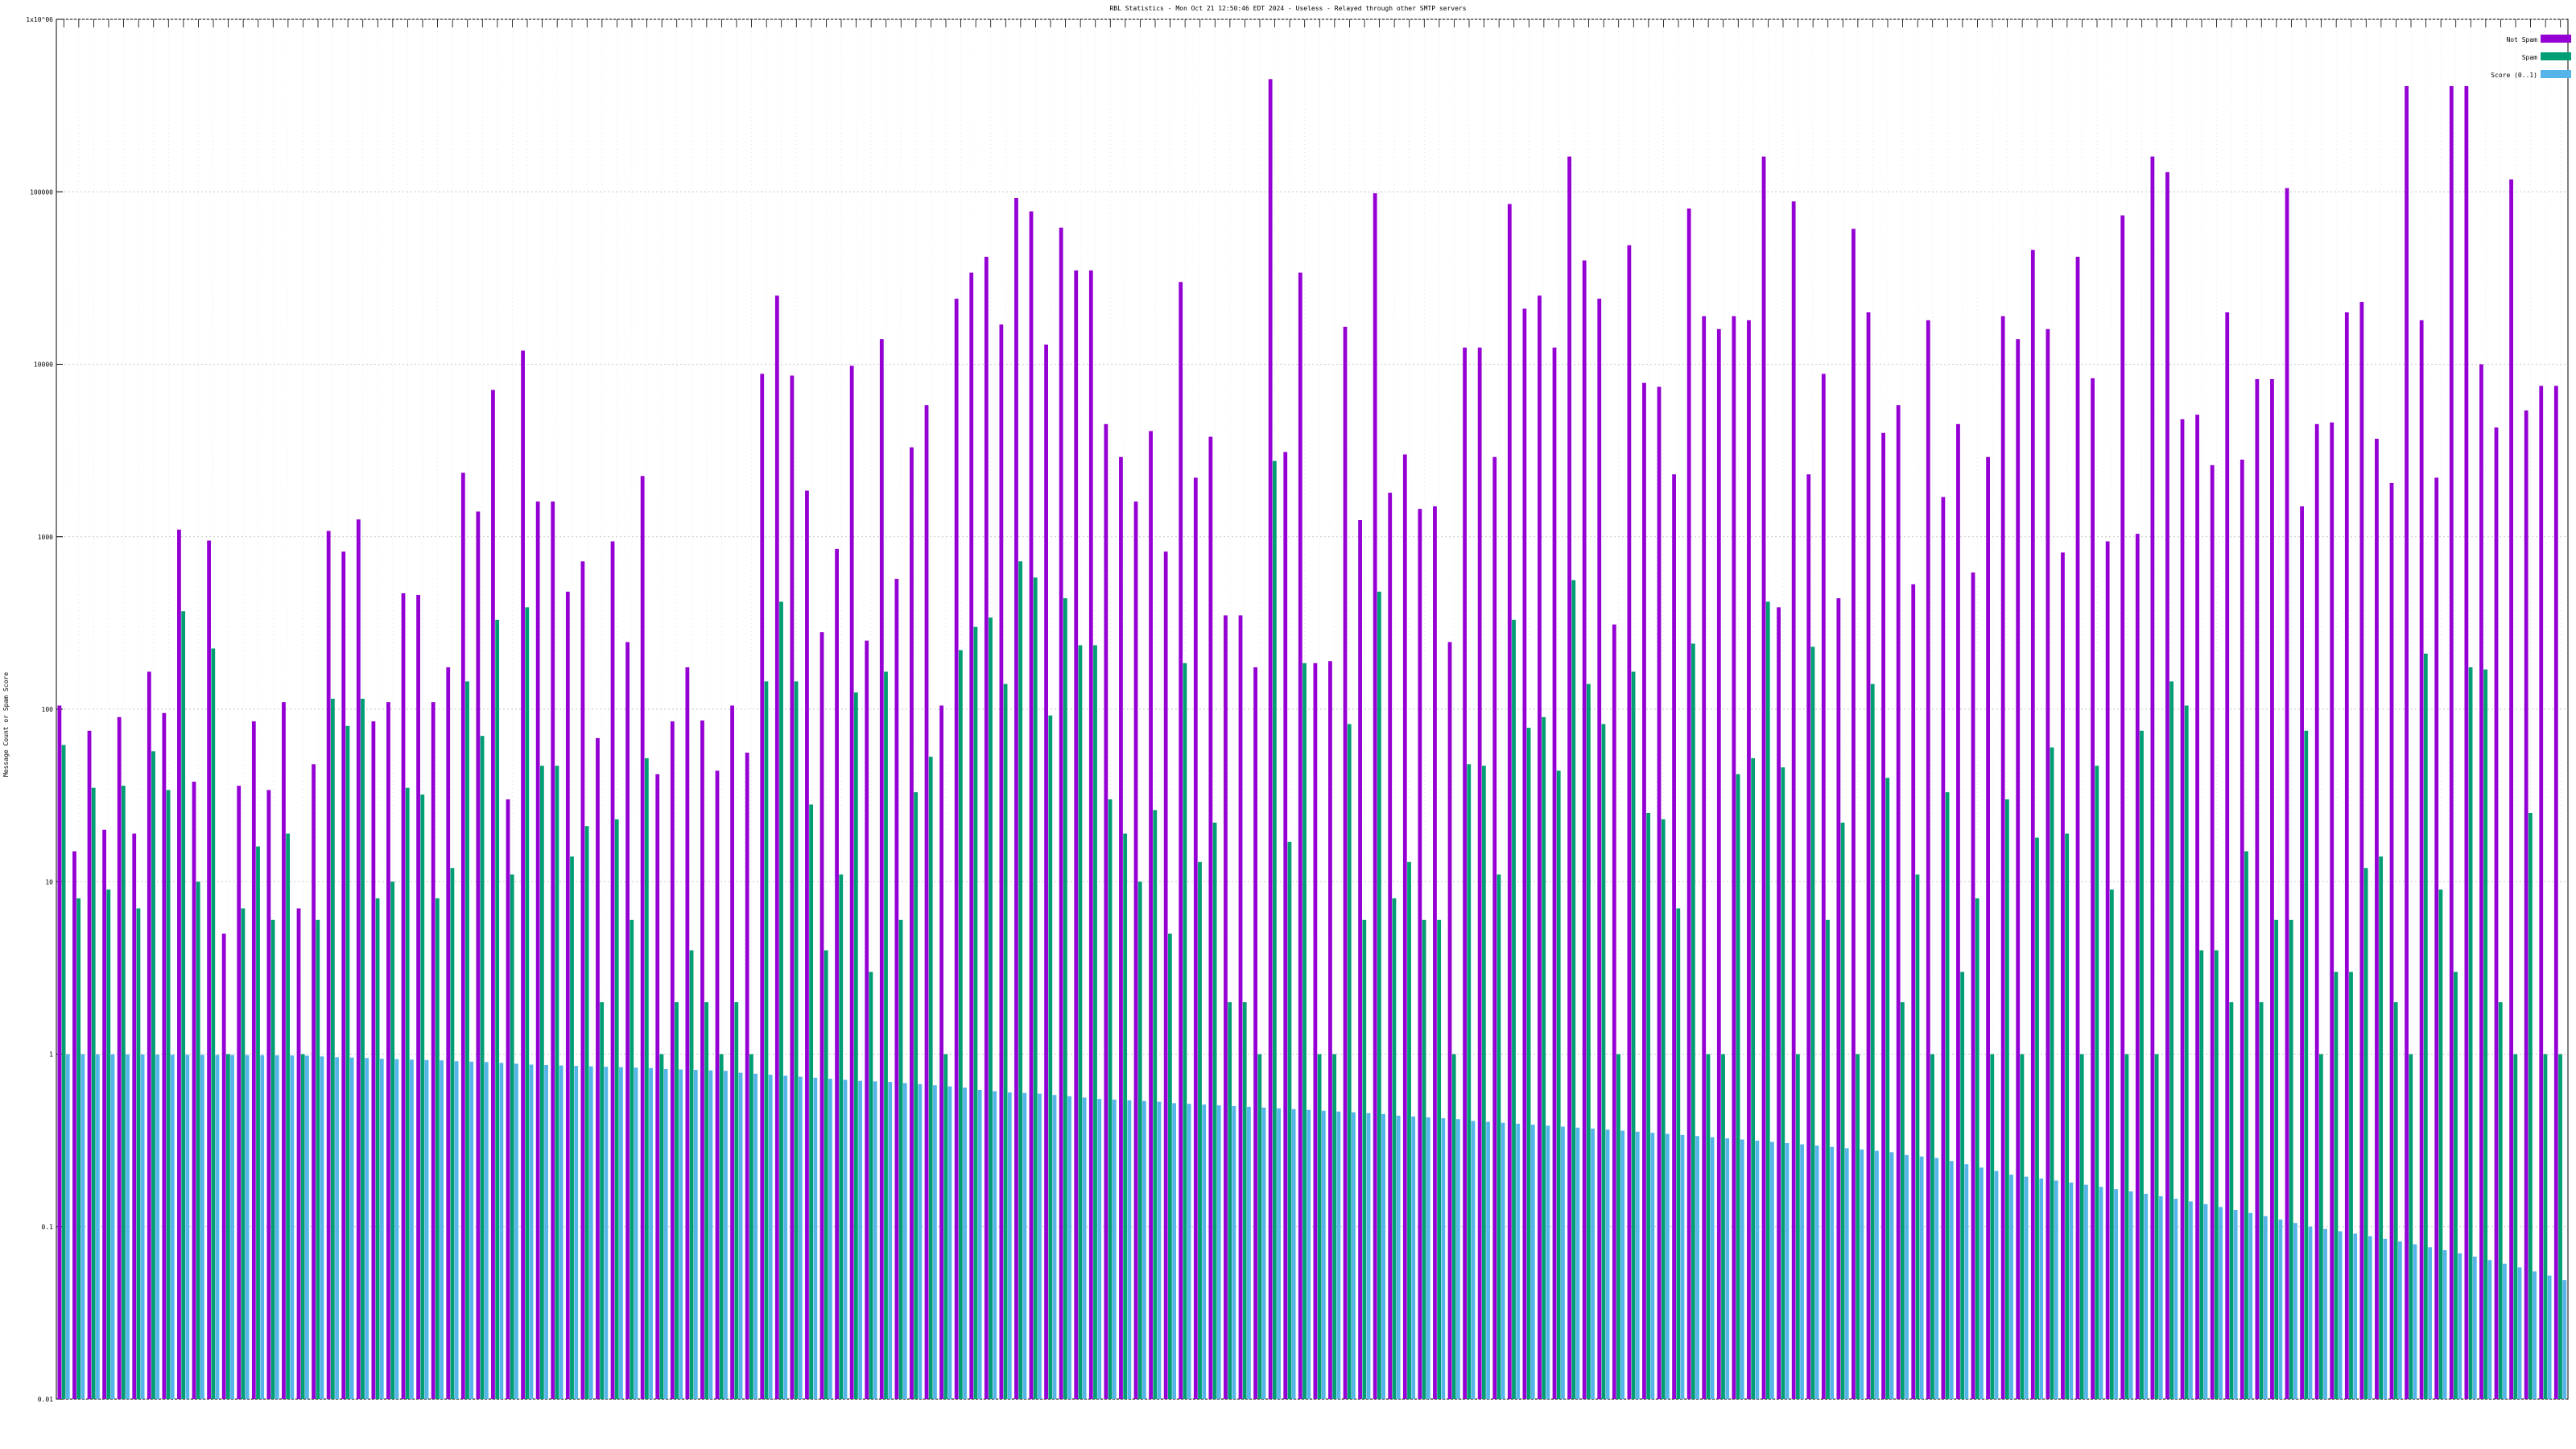 The height and width of the screenshot is (1449, 2576). What do you see at coordinates (2556, 74) in the screenshot?
I see `legend-score-swatch` at bounding box center [2556, 74].